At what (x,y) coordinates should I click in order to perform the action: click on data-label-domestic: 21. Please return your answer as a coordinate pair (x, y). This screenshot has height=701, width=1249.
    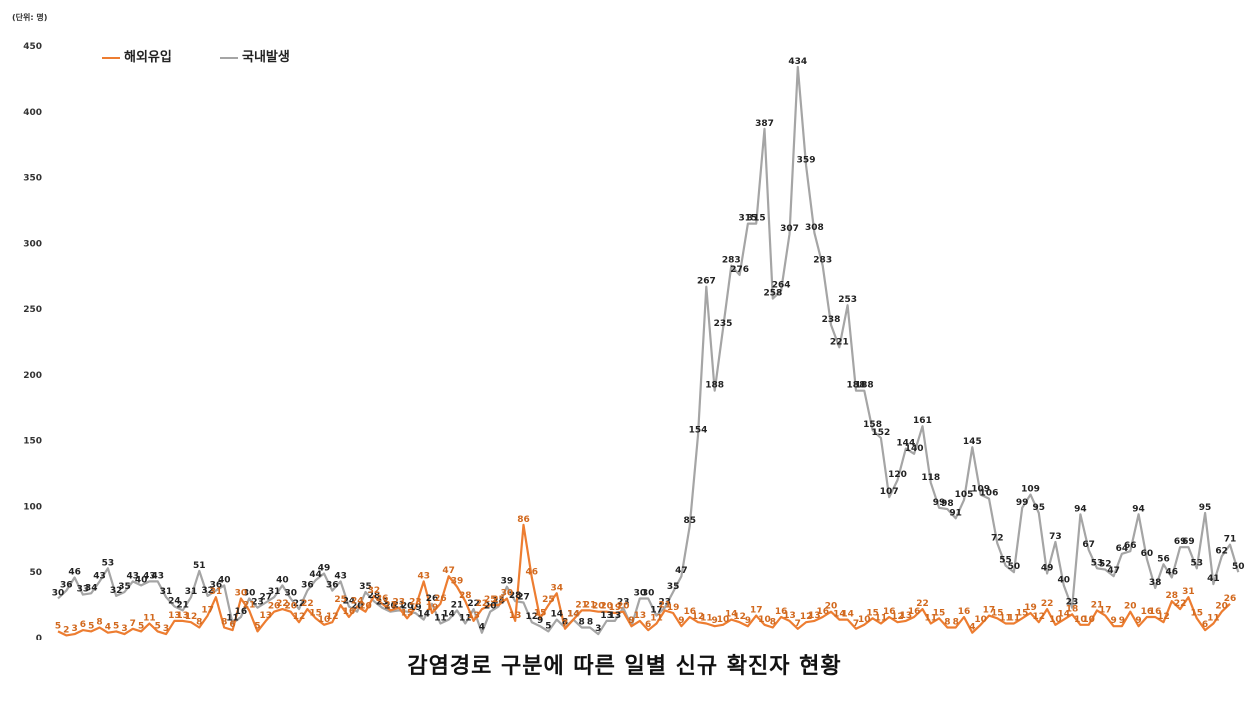
    Looking at the image, I should click on (399, 605).